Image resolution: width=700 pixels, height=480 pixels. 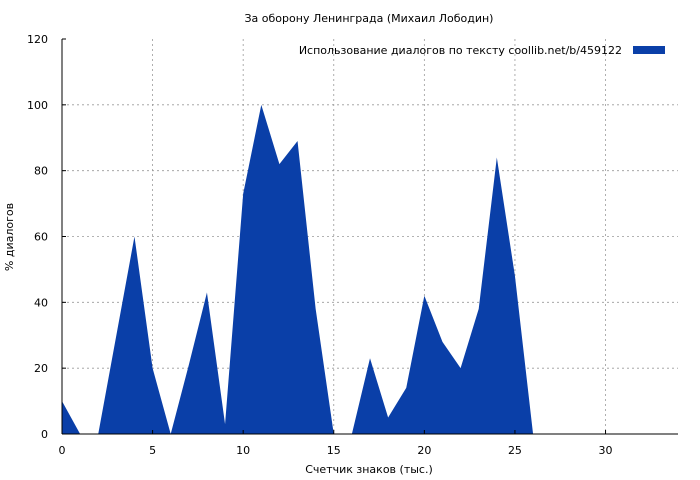 I want to click on x-tick-label: 20, so click(x=424, y=450).